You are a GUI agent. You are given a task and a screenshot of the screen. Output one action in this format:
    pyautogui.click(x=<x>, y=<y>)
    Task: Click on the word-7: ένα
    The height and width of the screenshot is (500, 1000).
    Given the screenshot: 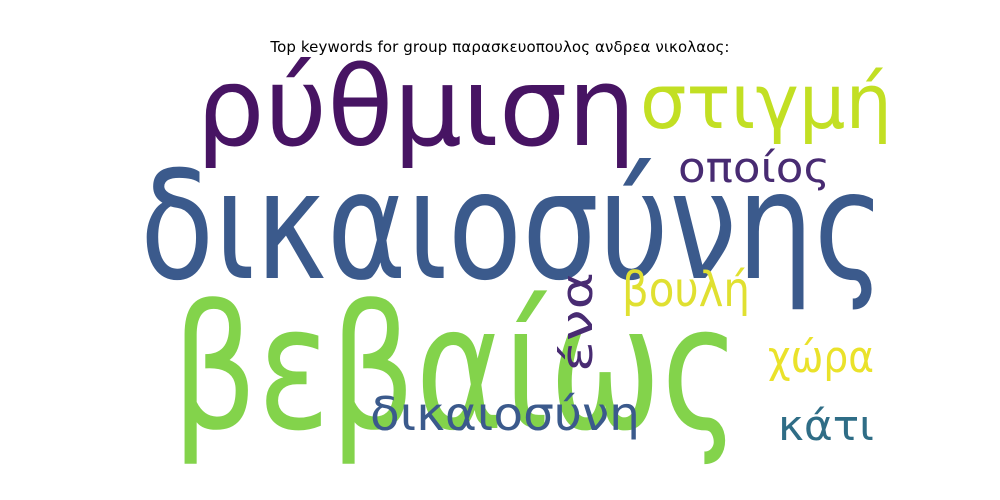 What is the action you would take?
    pyautogui.click(x=577, y=322)
    